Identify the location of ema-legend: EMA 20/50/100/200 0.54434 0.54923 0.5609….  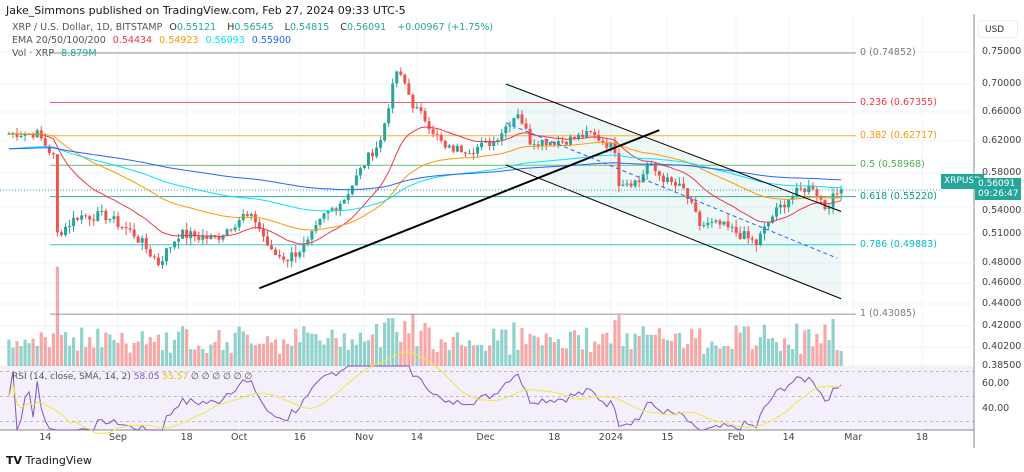
(153, 40).